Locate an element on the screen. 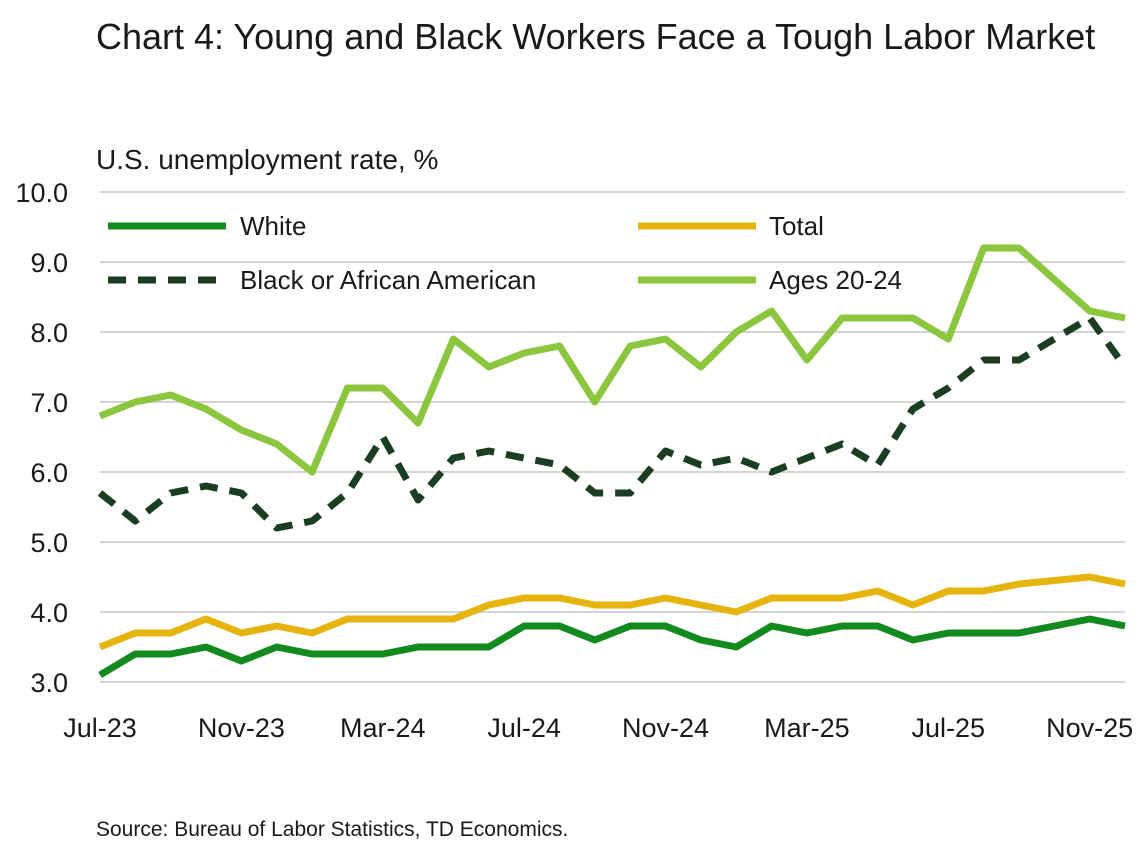 This screenshot has height=850, width=1142. legend-label-black-or-african-american: Black or African American is located at coordinates (388, 280).